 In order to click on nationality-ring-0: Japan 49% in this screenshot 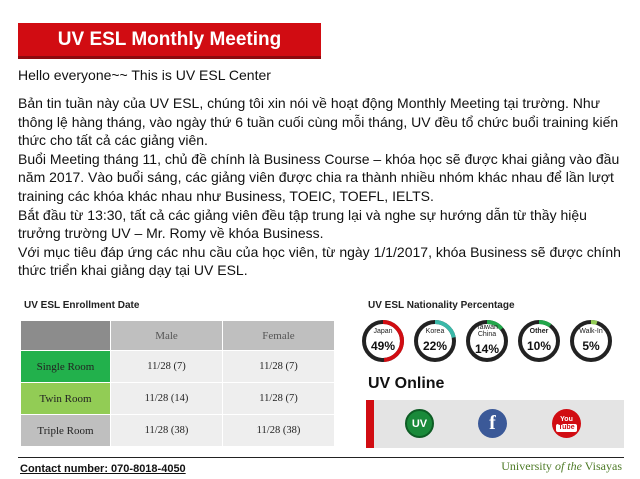, I will do `click(383, 341)`.